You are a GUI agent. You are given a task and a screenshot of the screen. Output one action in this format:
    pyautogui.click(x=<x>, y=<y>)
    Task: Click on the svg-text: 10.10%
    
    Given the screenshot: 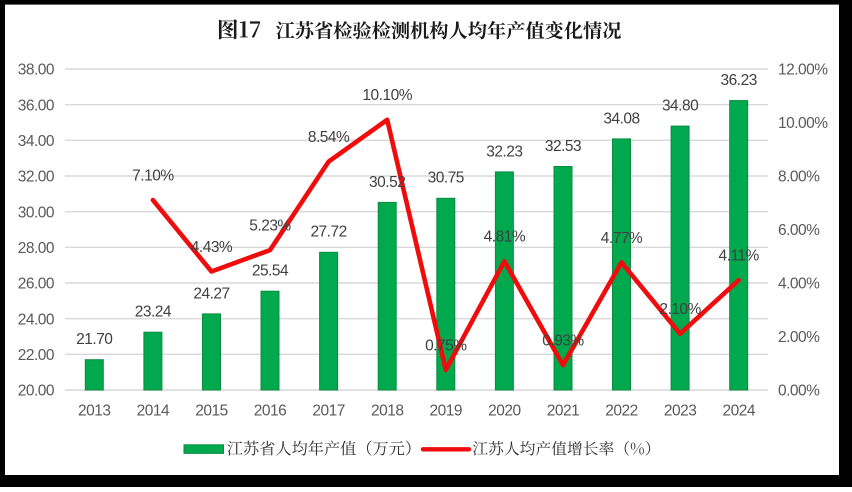 What is the action you would take?
    pyautogui.click(x=387, y=95)
    